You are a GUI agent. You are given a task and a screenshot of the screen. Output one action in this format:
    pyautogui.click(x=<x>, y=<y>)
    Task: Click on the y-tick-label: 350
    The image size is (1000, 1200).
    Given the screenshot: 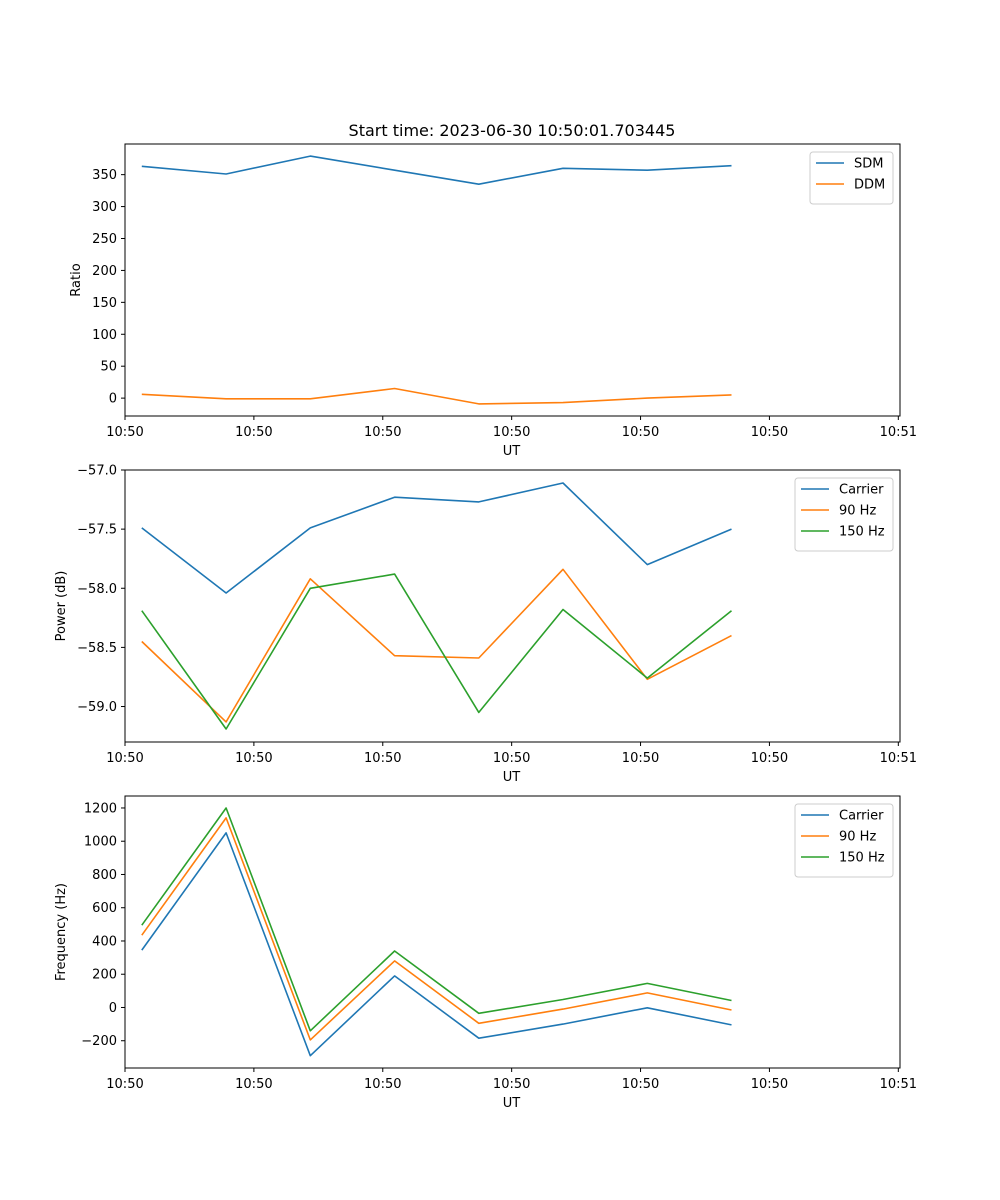 What is the action you would take?
    pyautogui.click(x=104, y=175)
    